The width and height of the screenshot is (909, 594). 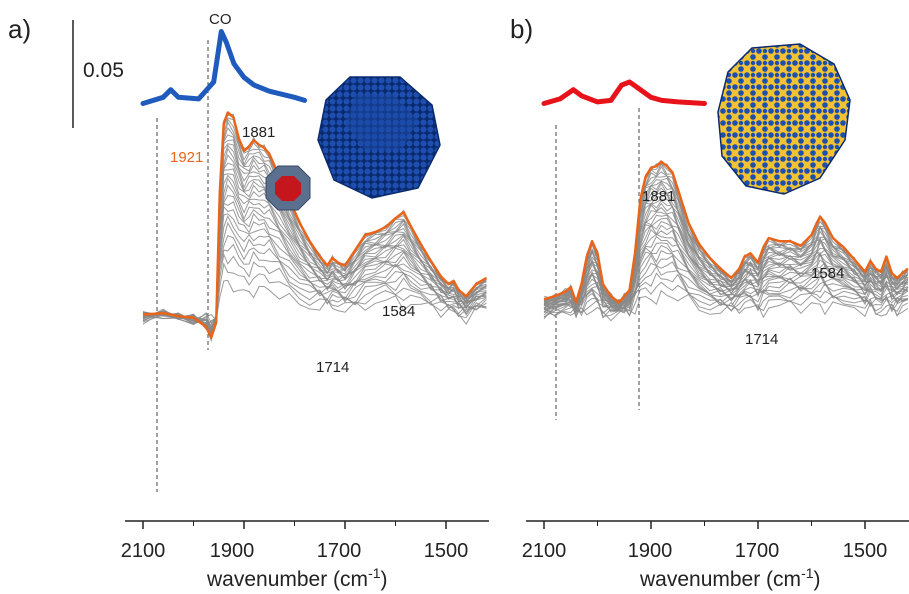 What do you see at coordinates (19, 29) in the screenshot?
I see `panel-a-label: a)` at bounding box center [19, 29].